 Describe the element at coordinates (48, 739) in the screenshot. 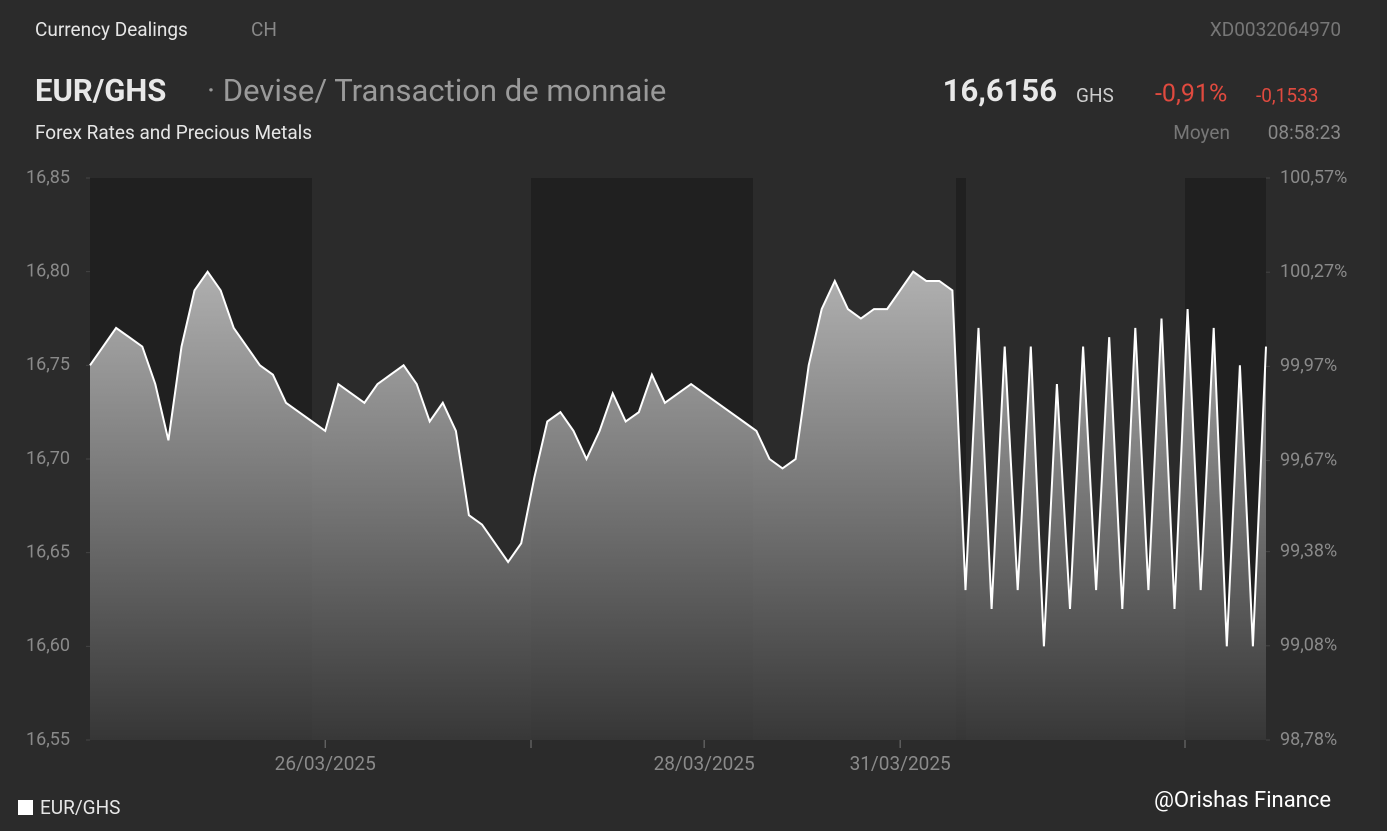

I see `y-tick-label: 16,55` at that location.